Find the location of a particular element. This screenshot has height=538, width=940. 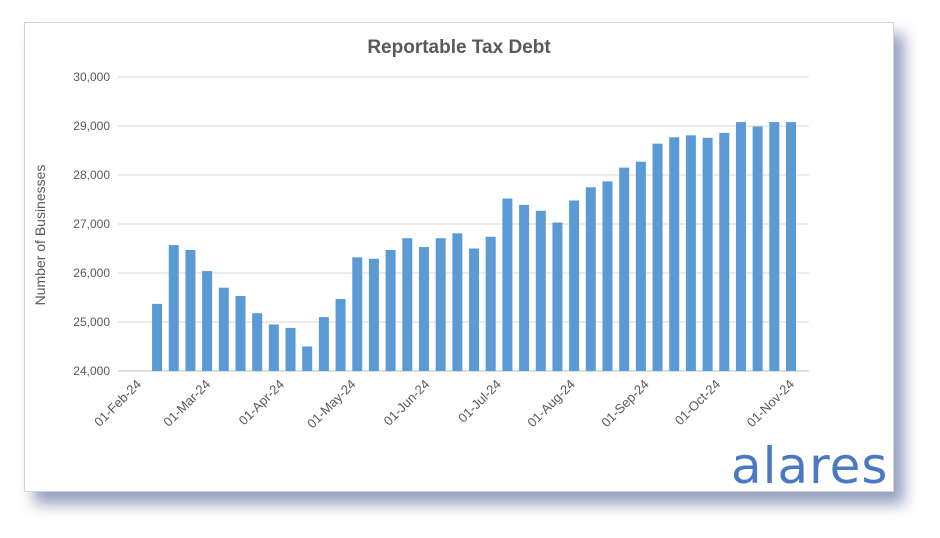

x-tick-label: 01-Sep-24 is located at coordinates (625, 404).